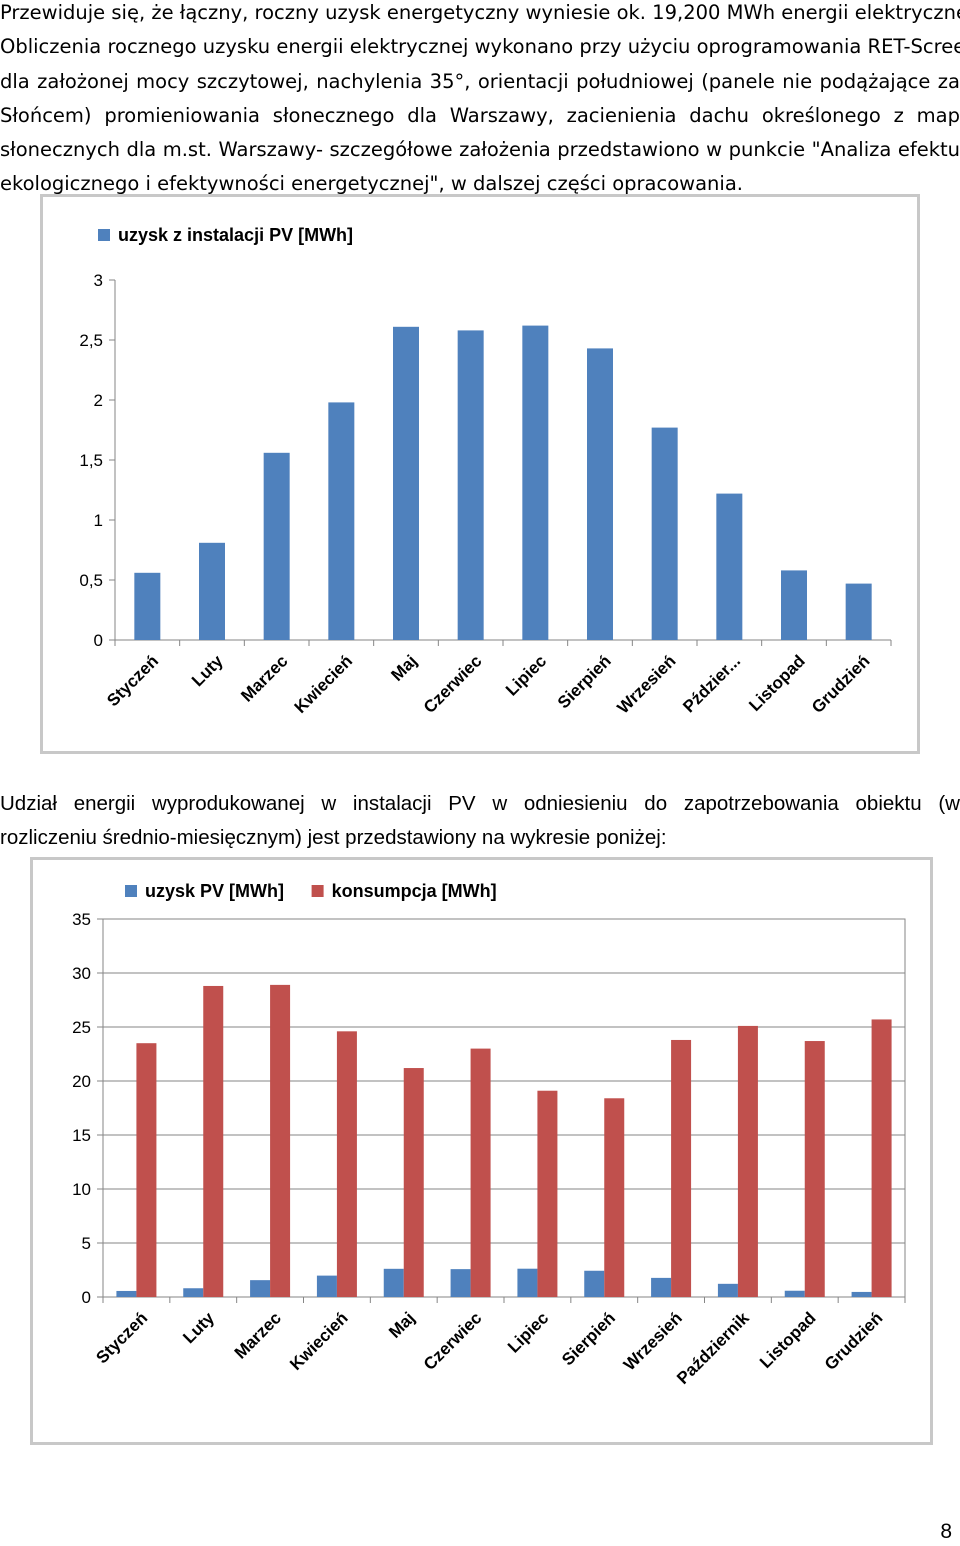 The image size is (960, 1546). I want to click on y-tick-label: 35, so click(81, 919).